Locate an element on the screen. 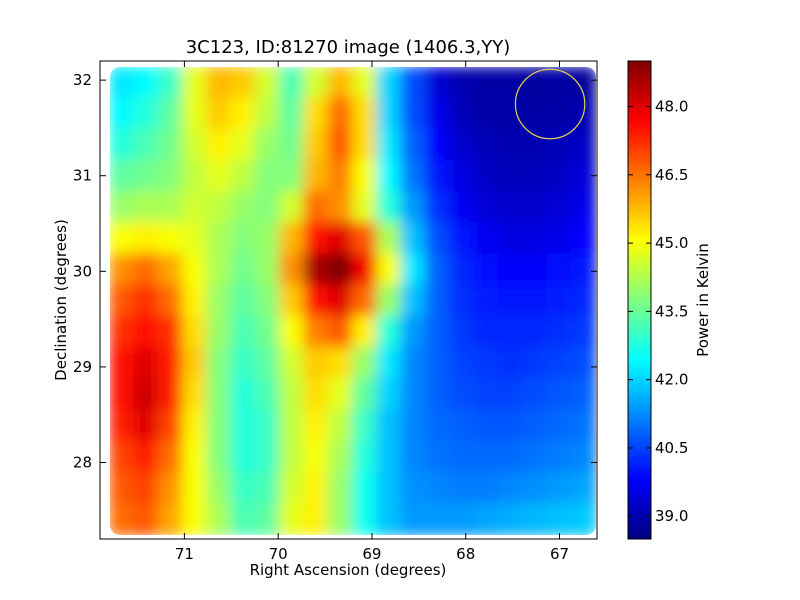 The image size is (800, 600). x-tick-label: 67 is located at coordinates (559, 554).